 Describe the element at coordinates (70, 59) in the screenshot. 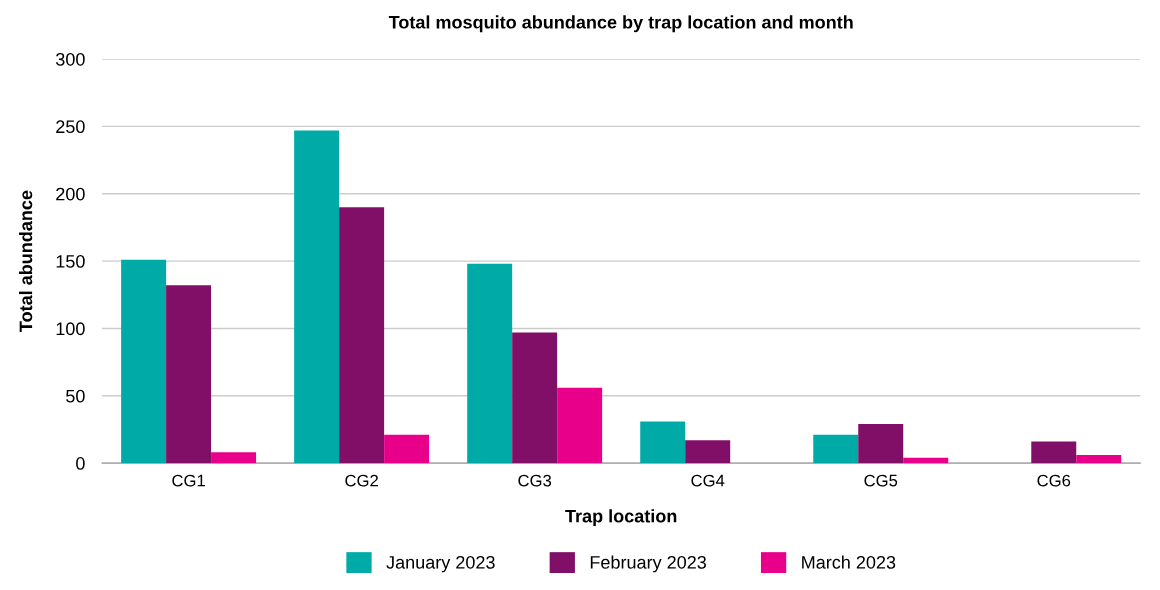

I see `y-tick-label: 300` at that location.